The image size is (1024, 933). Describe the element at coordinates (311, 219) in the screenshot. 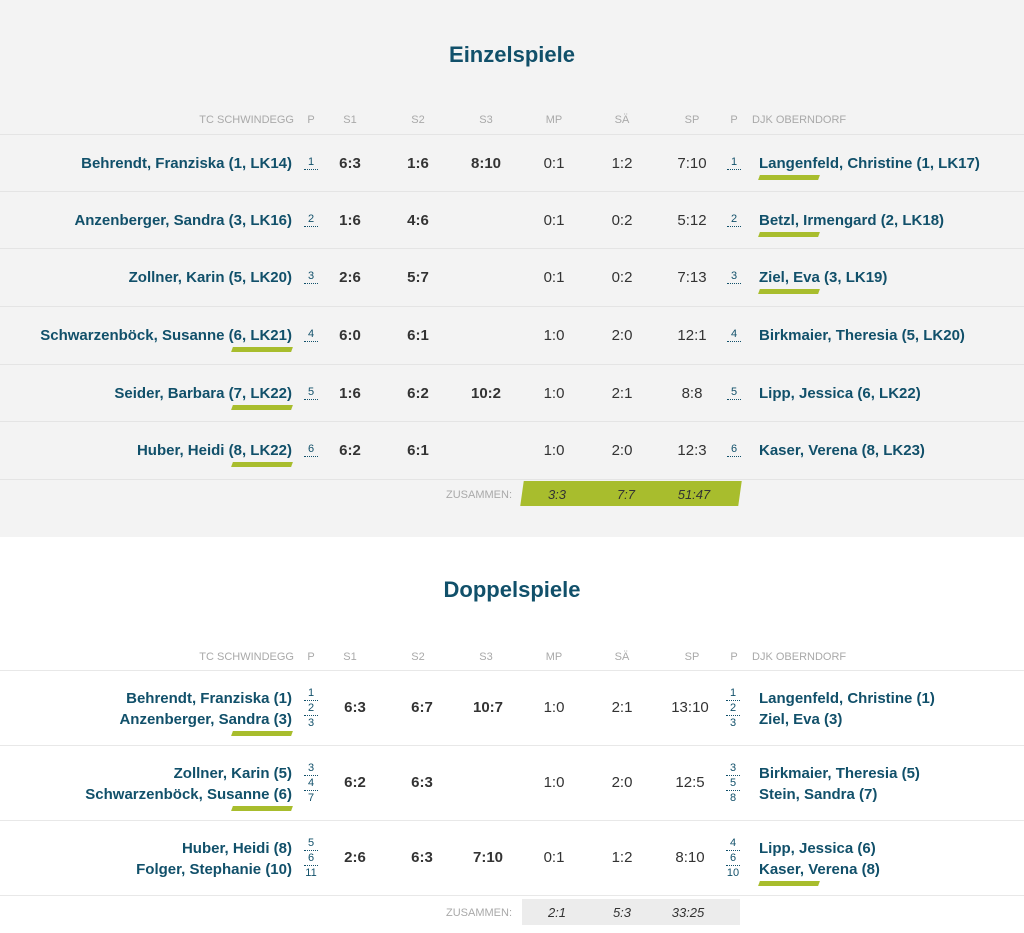

I see `home-position: 2` at that location.